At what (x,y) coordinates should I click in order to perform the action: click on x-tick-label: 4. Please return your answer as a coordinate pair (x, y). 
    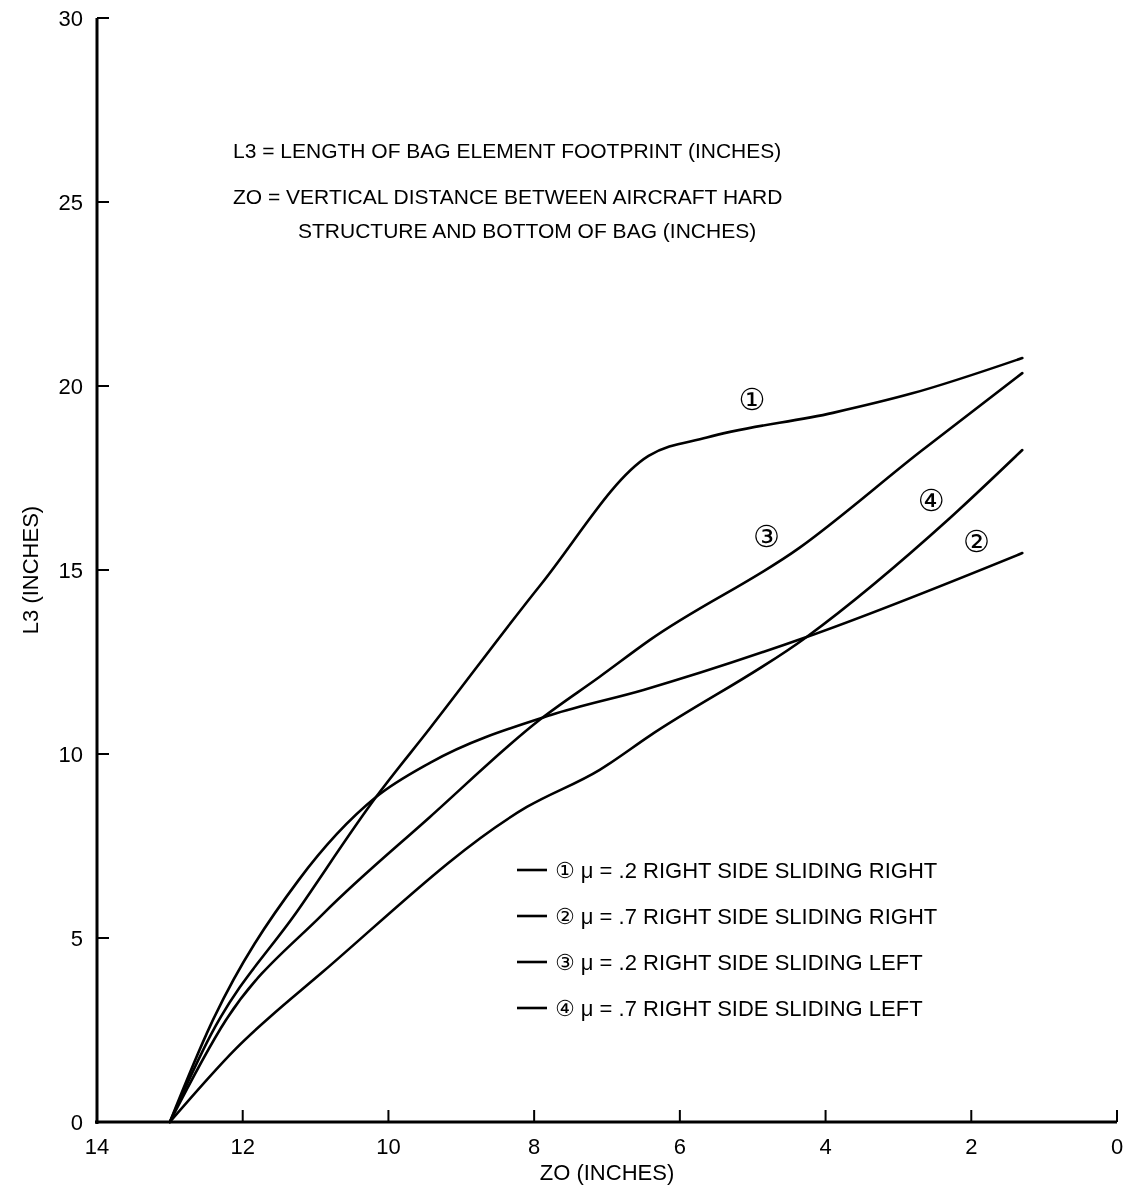
    Looking at the image, I should click on (825, 1146).